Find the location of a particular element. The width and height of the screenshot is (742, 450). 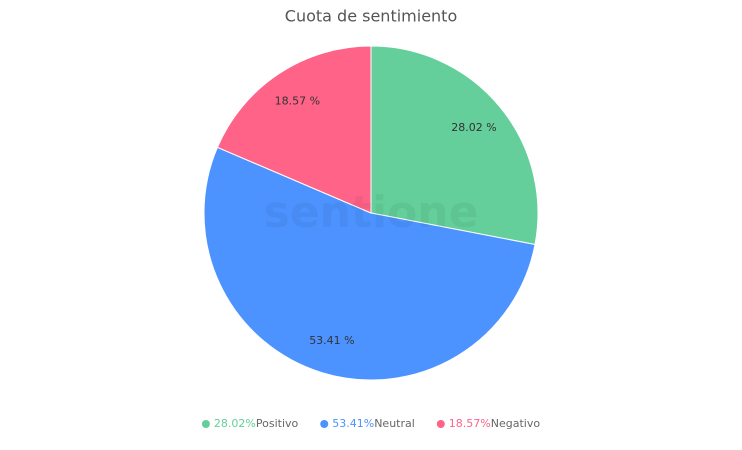

legend-label: Positivo is located at coordinates (277, 423).